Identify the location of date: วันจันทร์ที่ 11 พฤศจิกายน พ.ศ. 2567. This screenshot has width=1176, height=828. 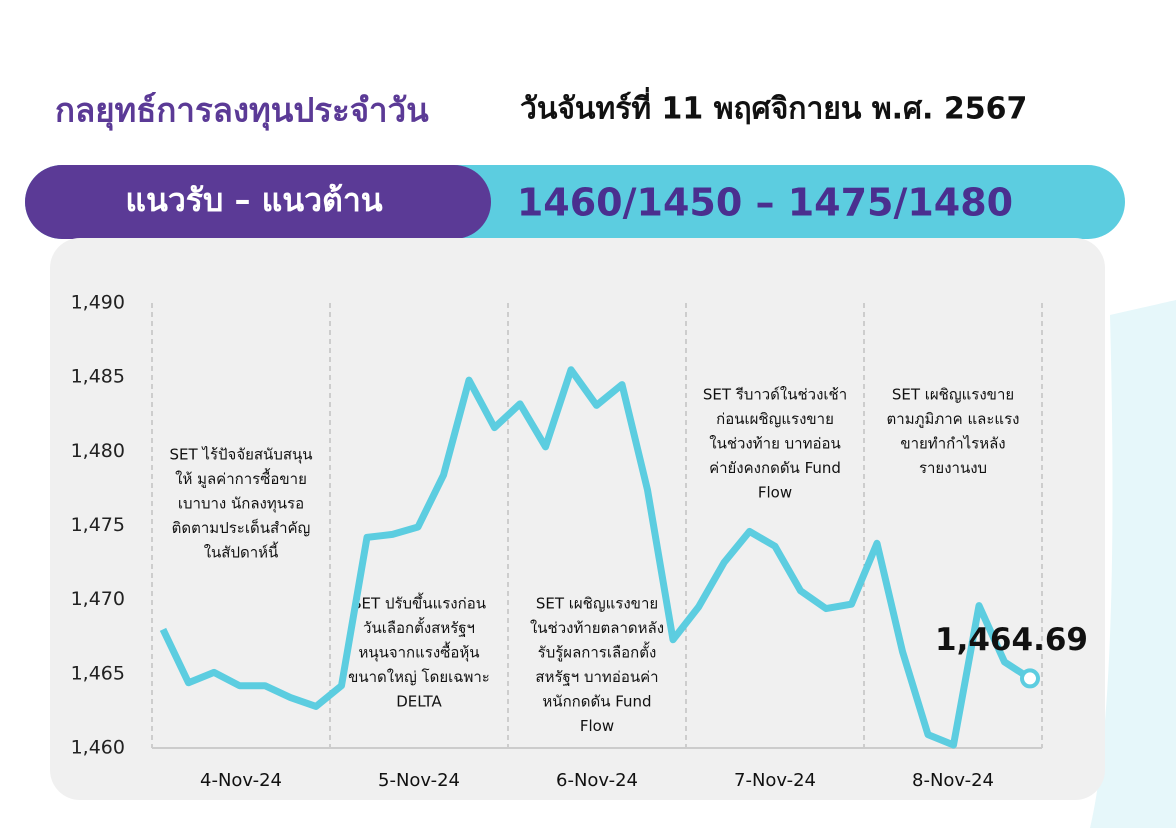
(773, 107).